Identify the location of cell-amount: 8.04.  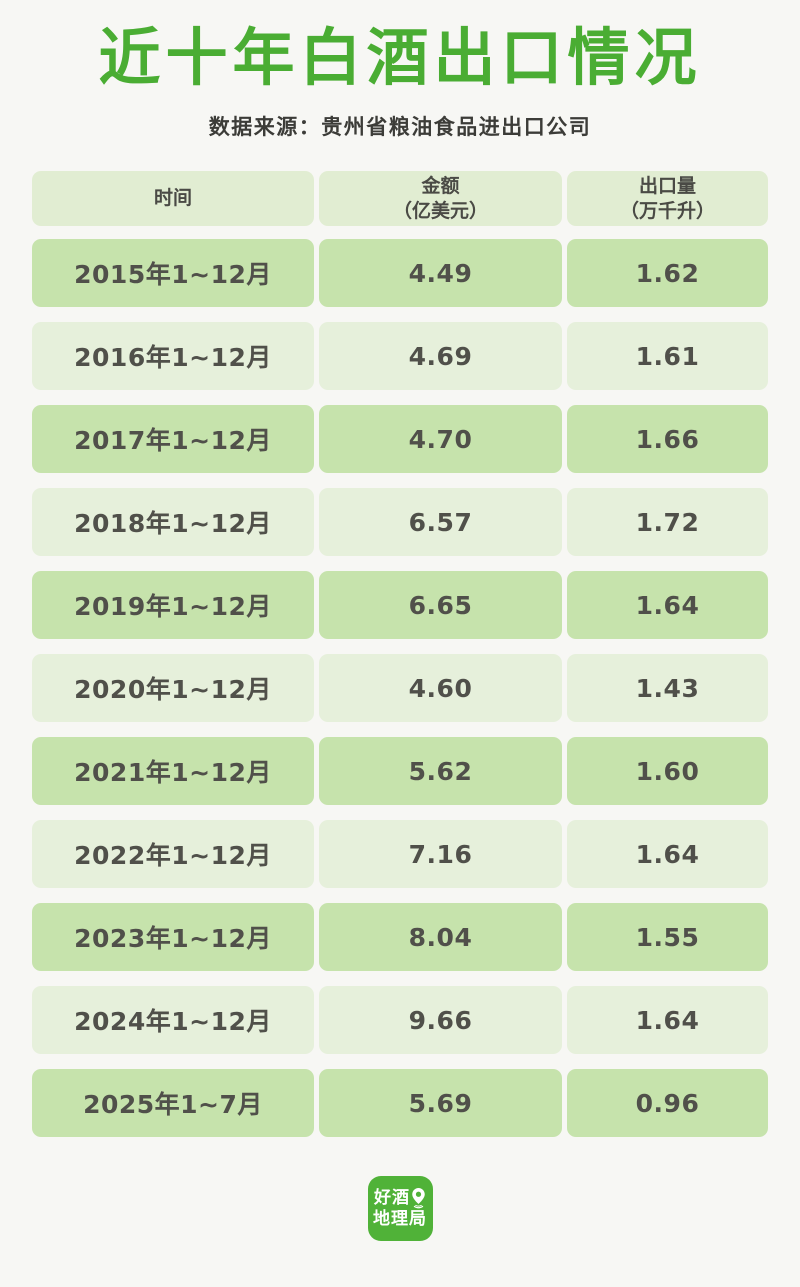
(440, 937).